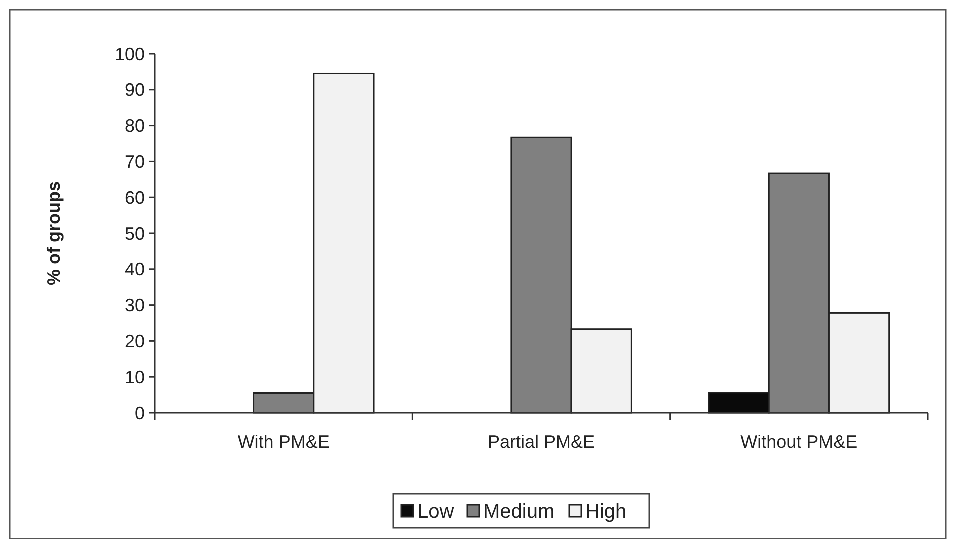  Describe the element at coordinates (606, 512) in the screenshot. I see `legend-label: High` at that location.